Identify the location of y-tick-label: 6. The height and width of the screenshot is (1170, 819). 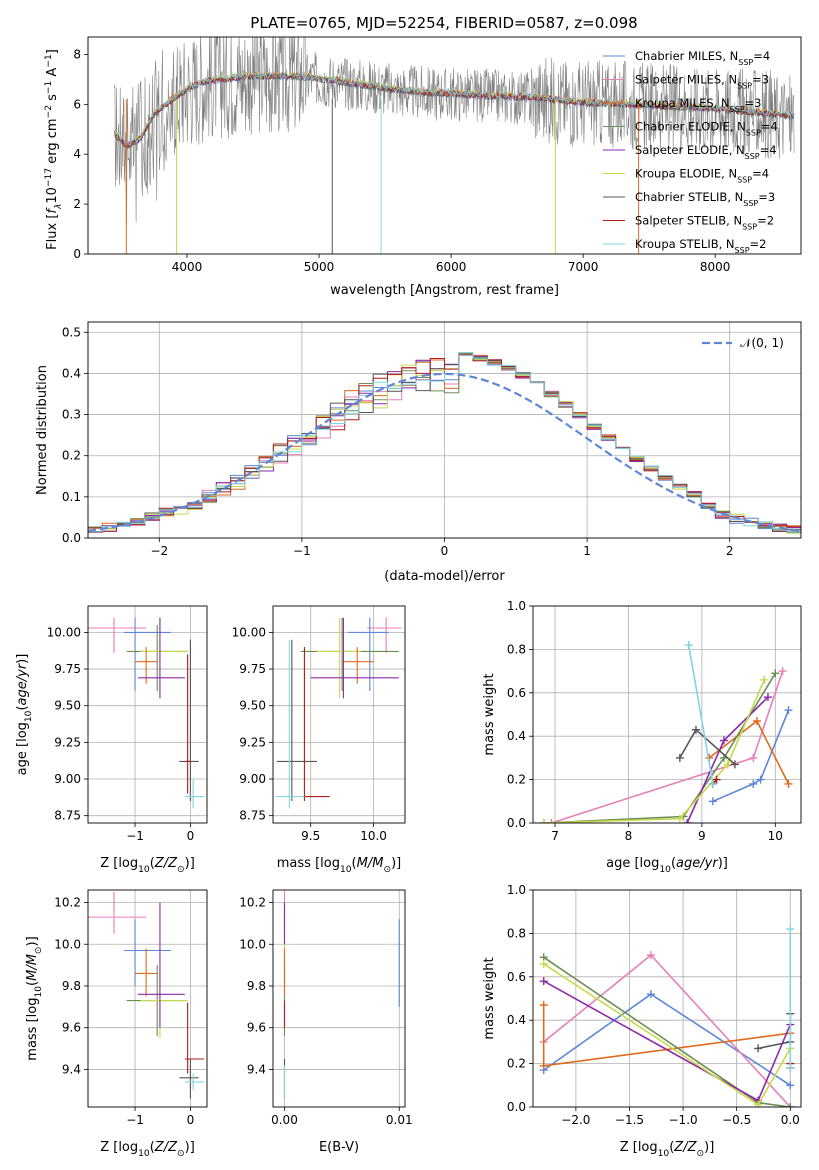
(77, 104).